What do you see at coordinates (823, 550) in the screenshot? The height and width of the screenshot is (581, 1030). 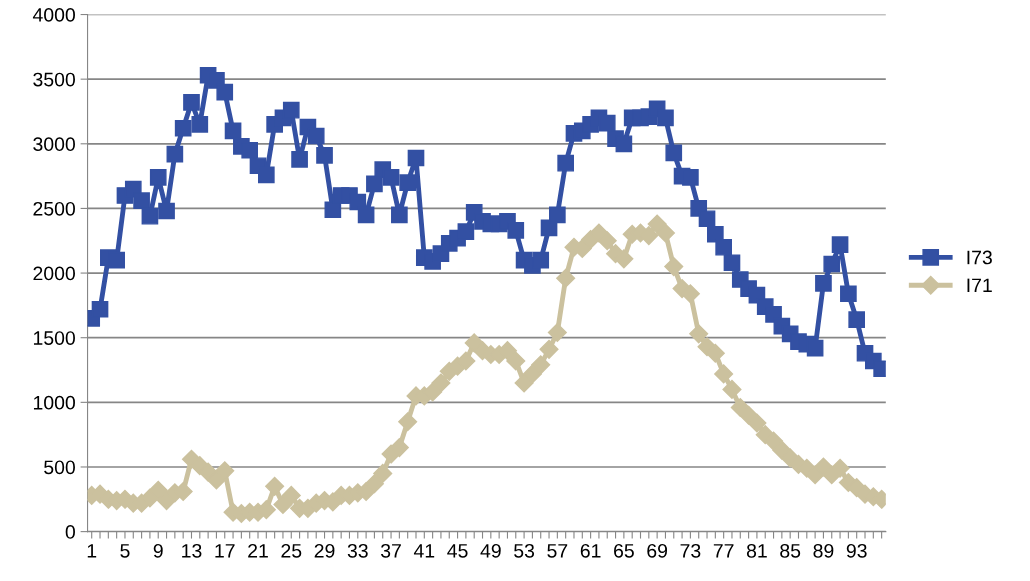 I see `x-tick-label: 89` at bounding box center [823, 550].